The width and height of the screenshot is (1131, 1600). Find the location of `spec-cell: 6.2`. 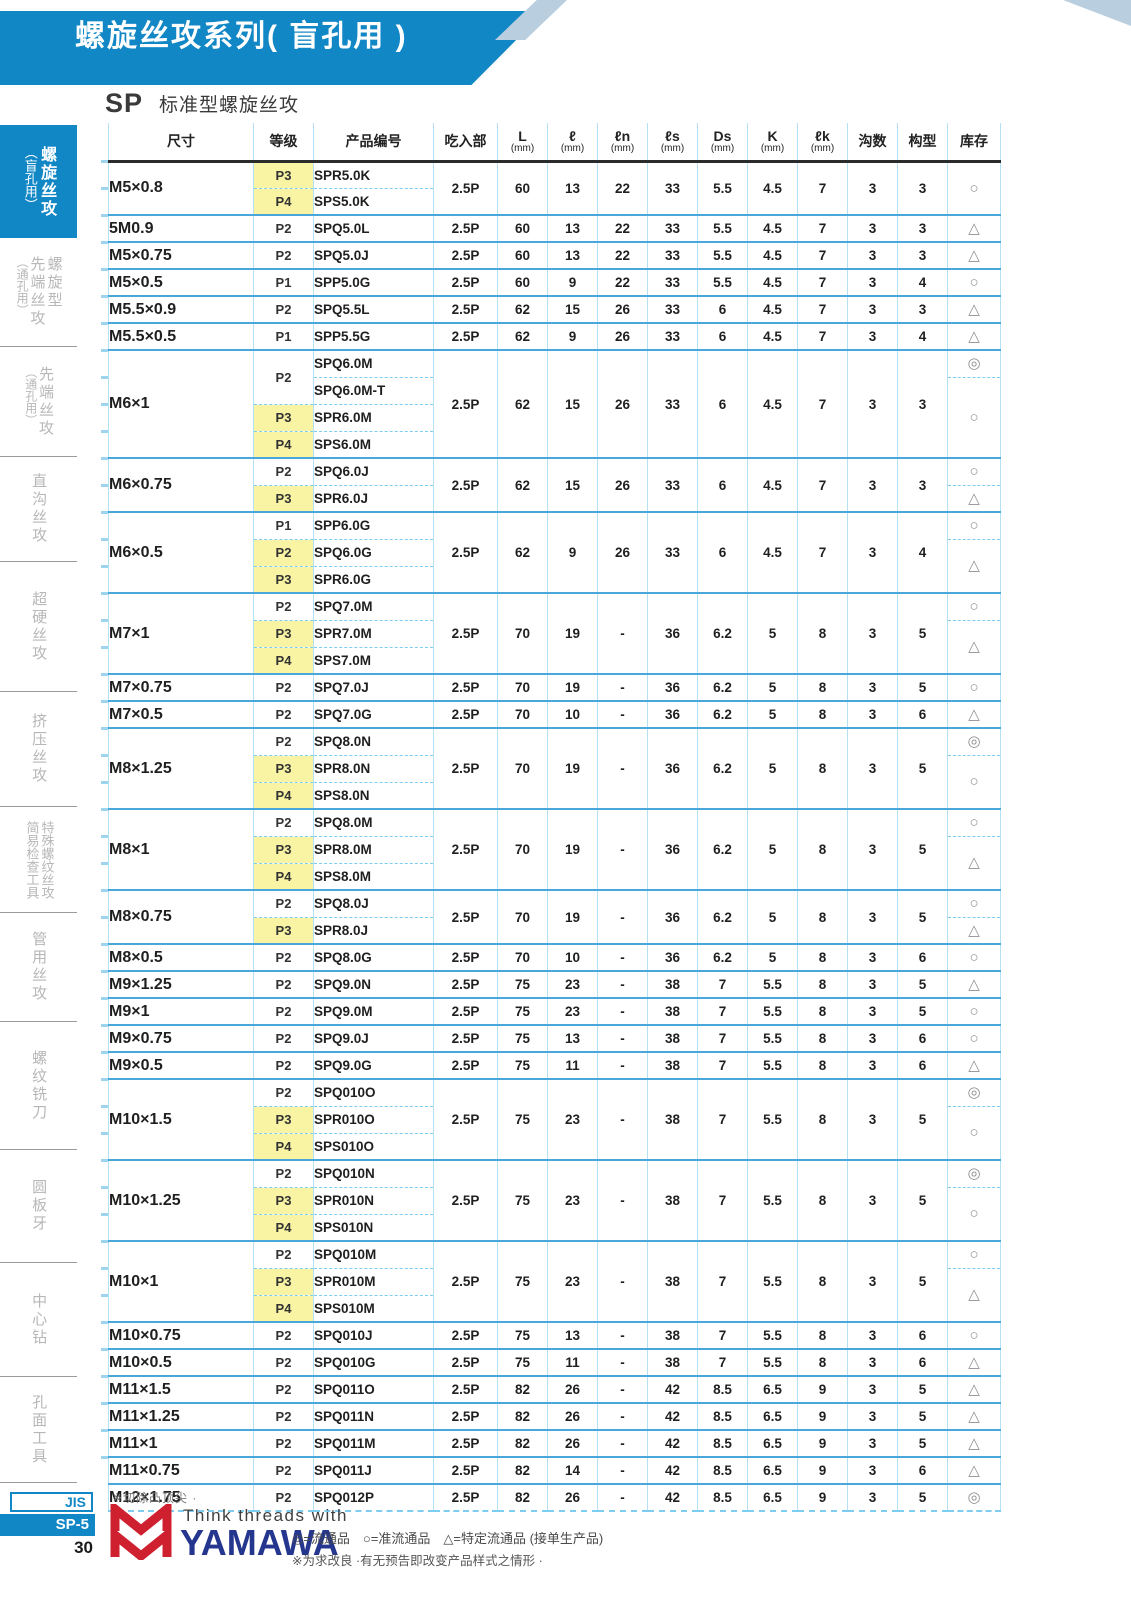

spec-cell: 6.2 is located at coordinates (722, 916).